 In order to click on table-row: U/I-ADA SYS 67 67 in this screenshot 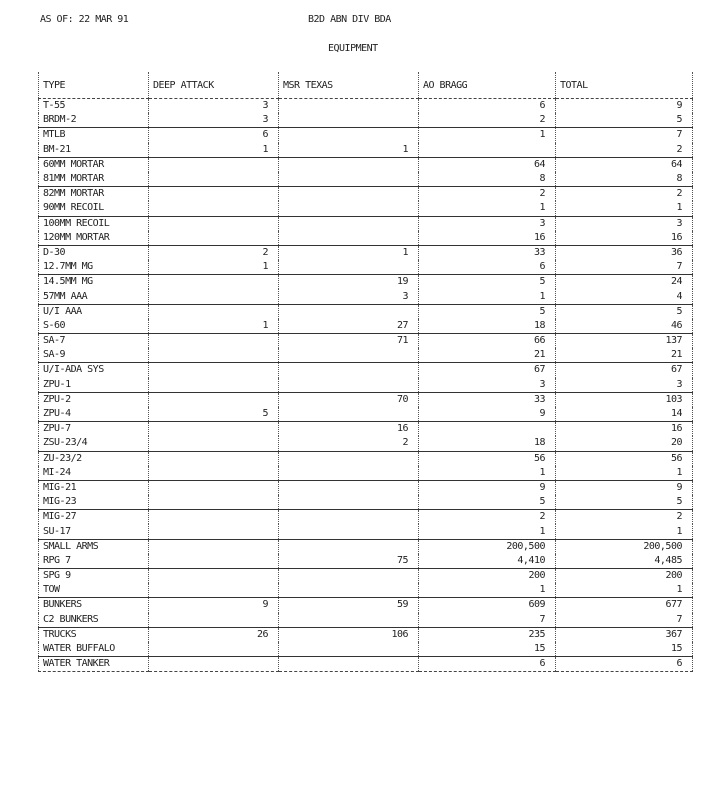, I will do `click(365, 370)`.